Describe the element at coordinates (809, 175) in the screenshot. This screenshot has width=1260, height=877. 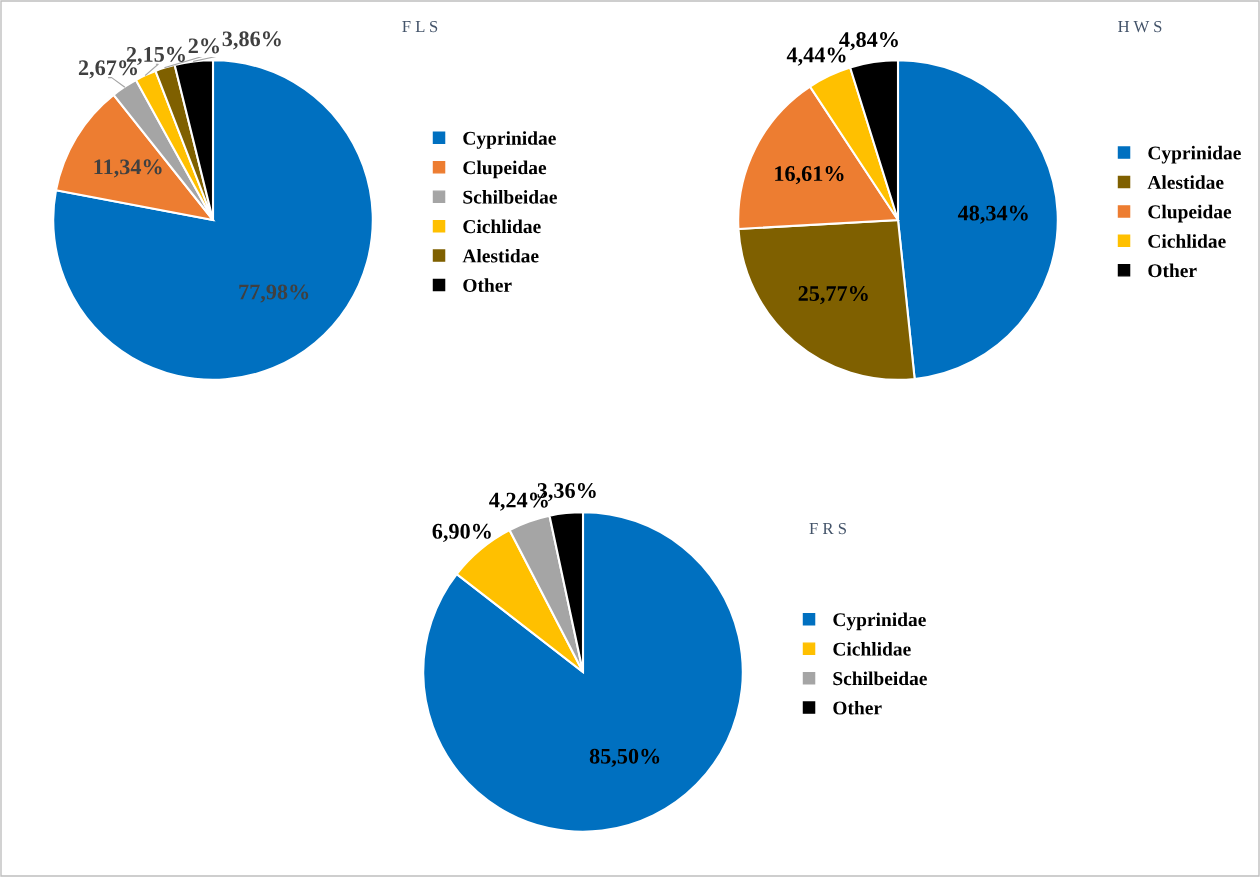
I see `data-label: 16,61%` at that location.